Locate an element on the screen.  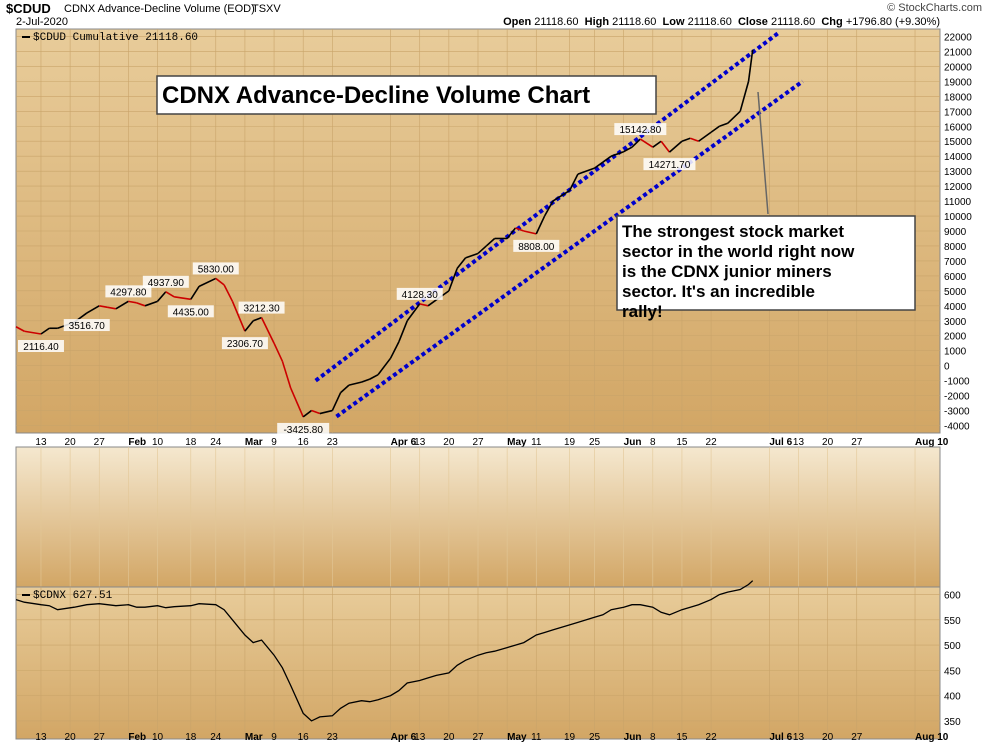
y-tick-label: 350 is located at coordinates (952, 722).